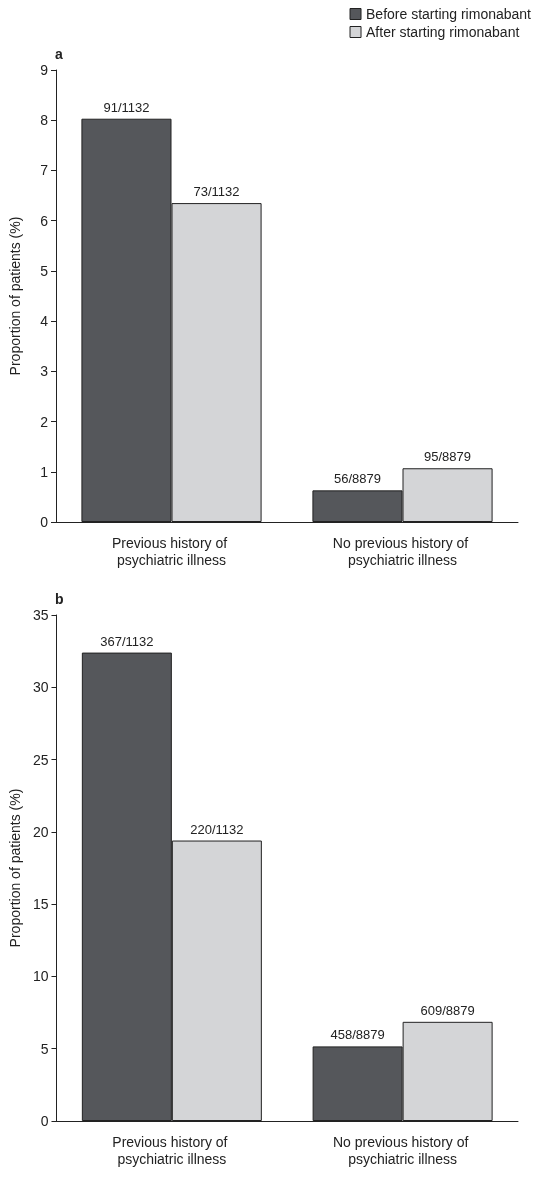 This screenshot has width=546, height=1179. What do you see at coordinates (44, 70) in the screenshot?
I see `y-tick-label: 9` at bounding box center [44, 70].